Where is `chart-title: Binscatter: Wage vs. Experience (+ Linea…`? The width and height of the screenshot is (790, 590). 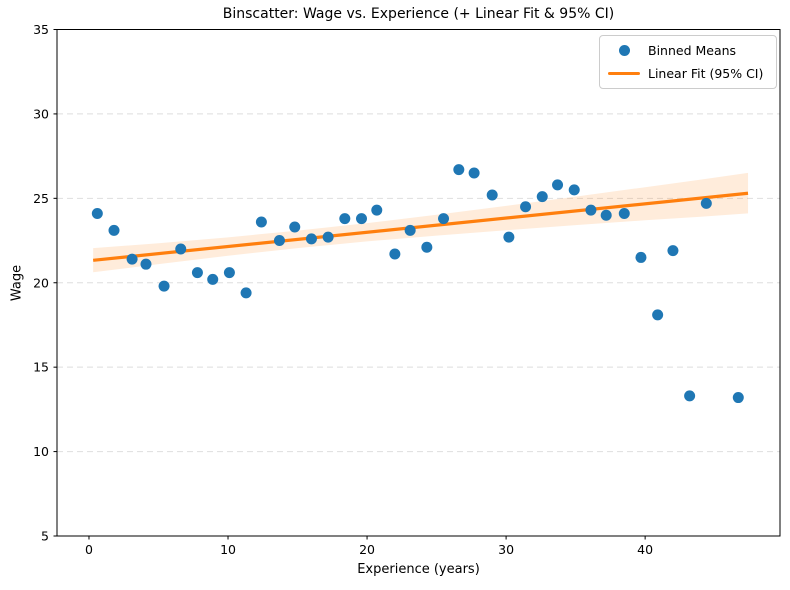 chart-title: Binscatter: Wage vs. Experience (+ Linea… is located at coordinates (418, 14).